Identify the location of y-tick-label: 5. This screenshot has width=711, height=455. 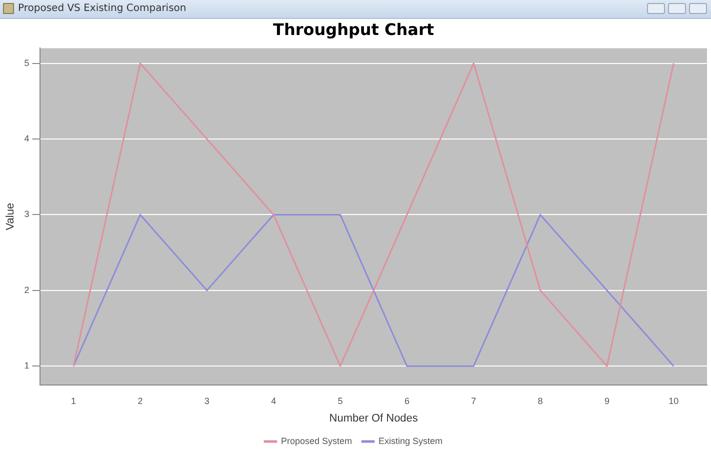
(27, 63).